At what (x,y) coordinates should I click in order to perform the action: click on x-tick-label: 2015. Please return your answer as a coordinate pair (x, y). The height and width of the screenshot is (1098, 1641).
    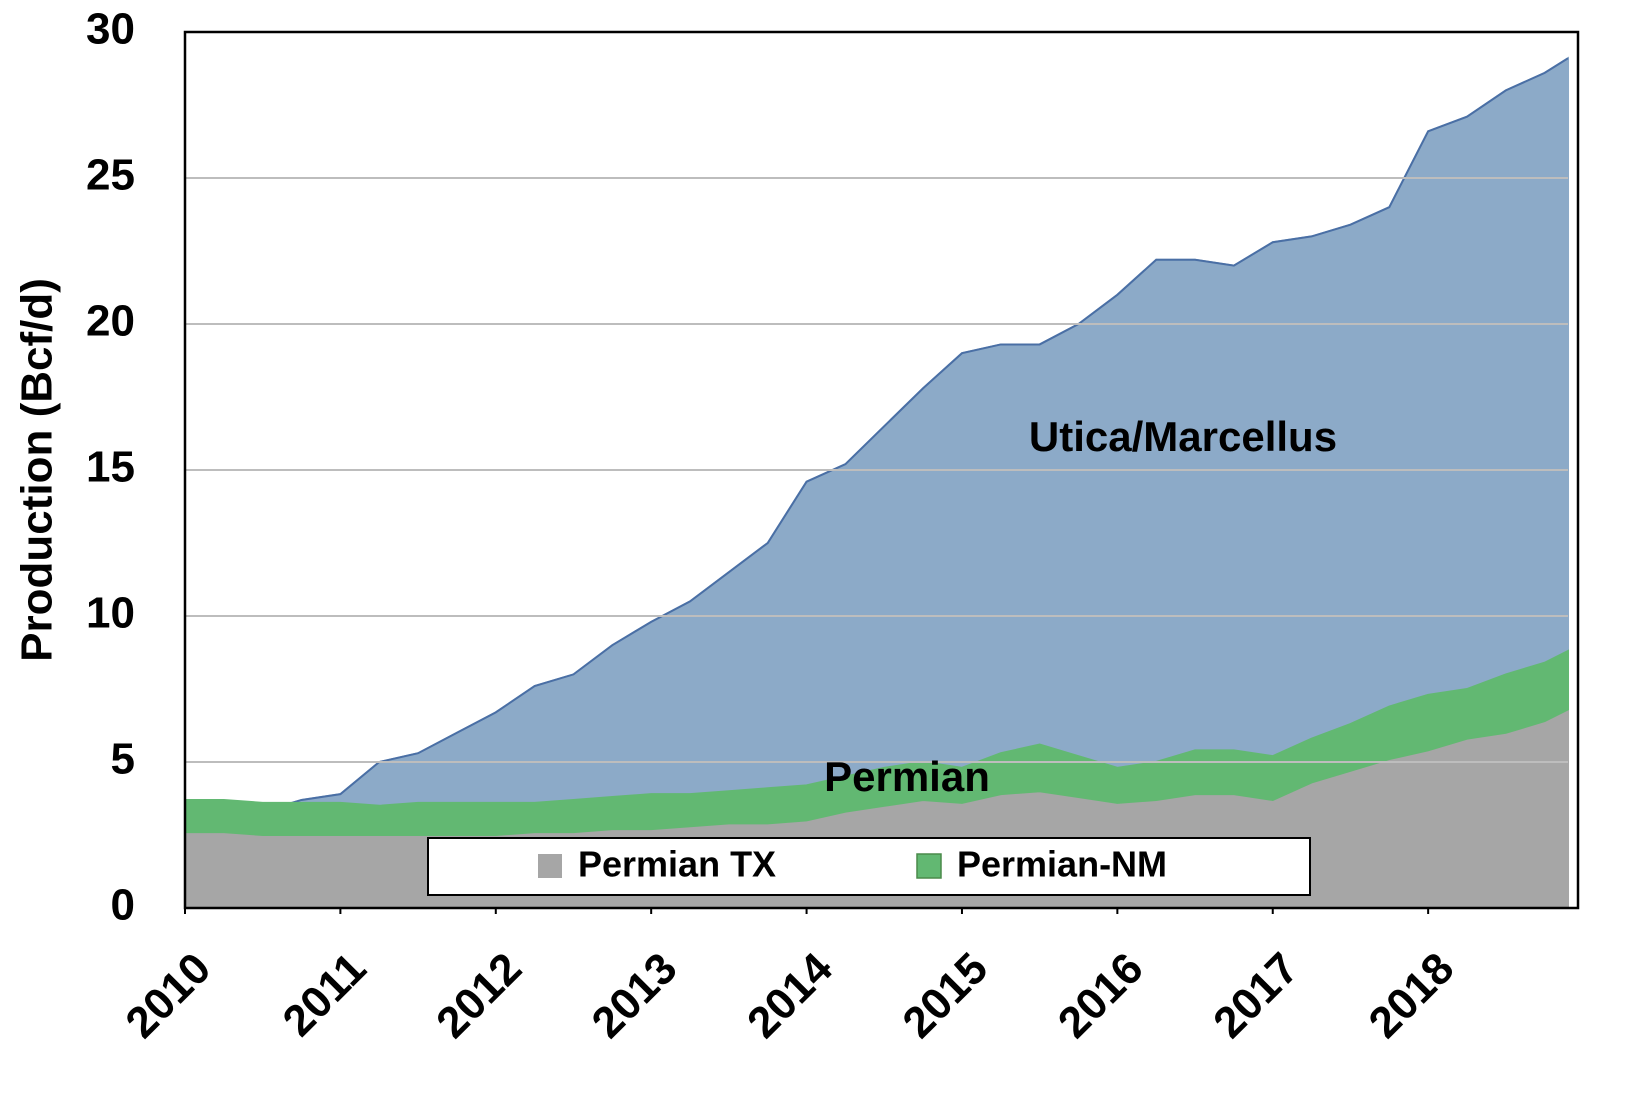
    Looking at the image, I should click on (945, 996).